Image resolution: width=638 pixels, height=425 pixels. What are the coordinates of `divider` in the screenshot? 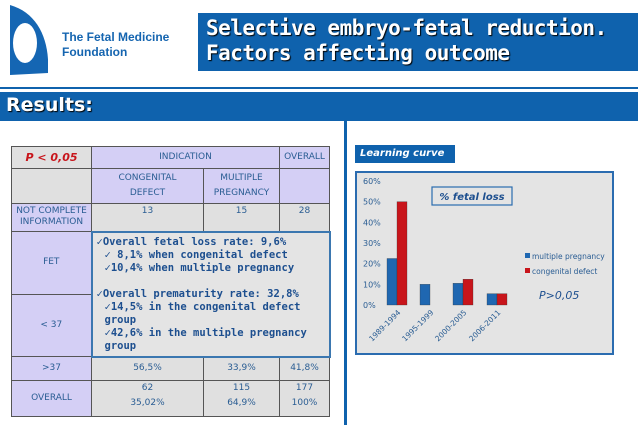 It's located at (319, 88).